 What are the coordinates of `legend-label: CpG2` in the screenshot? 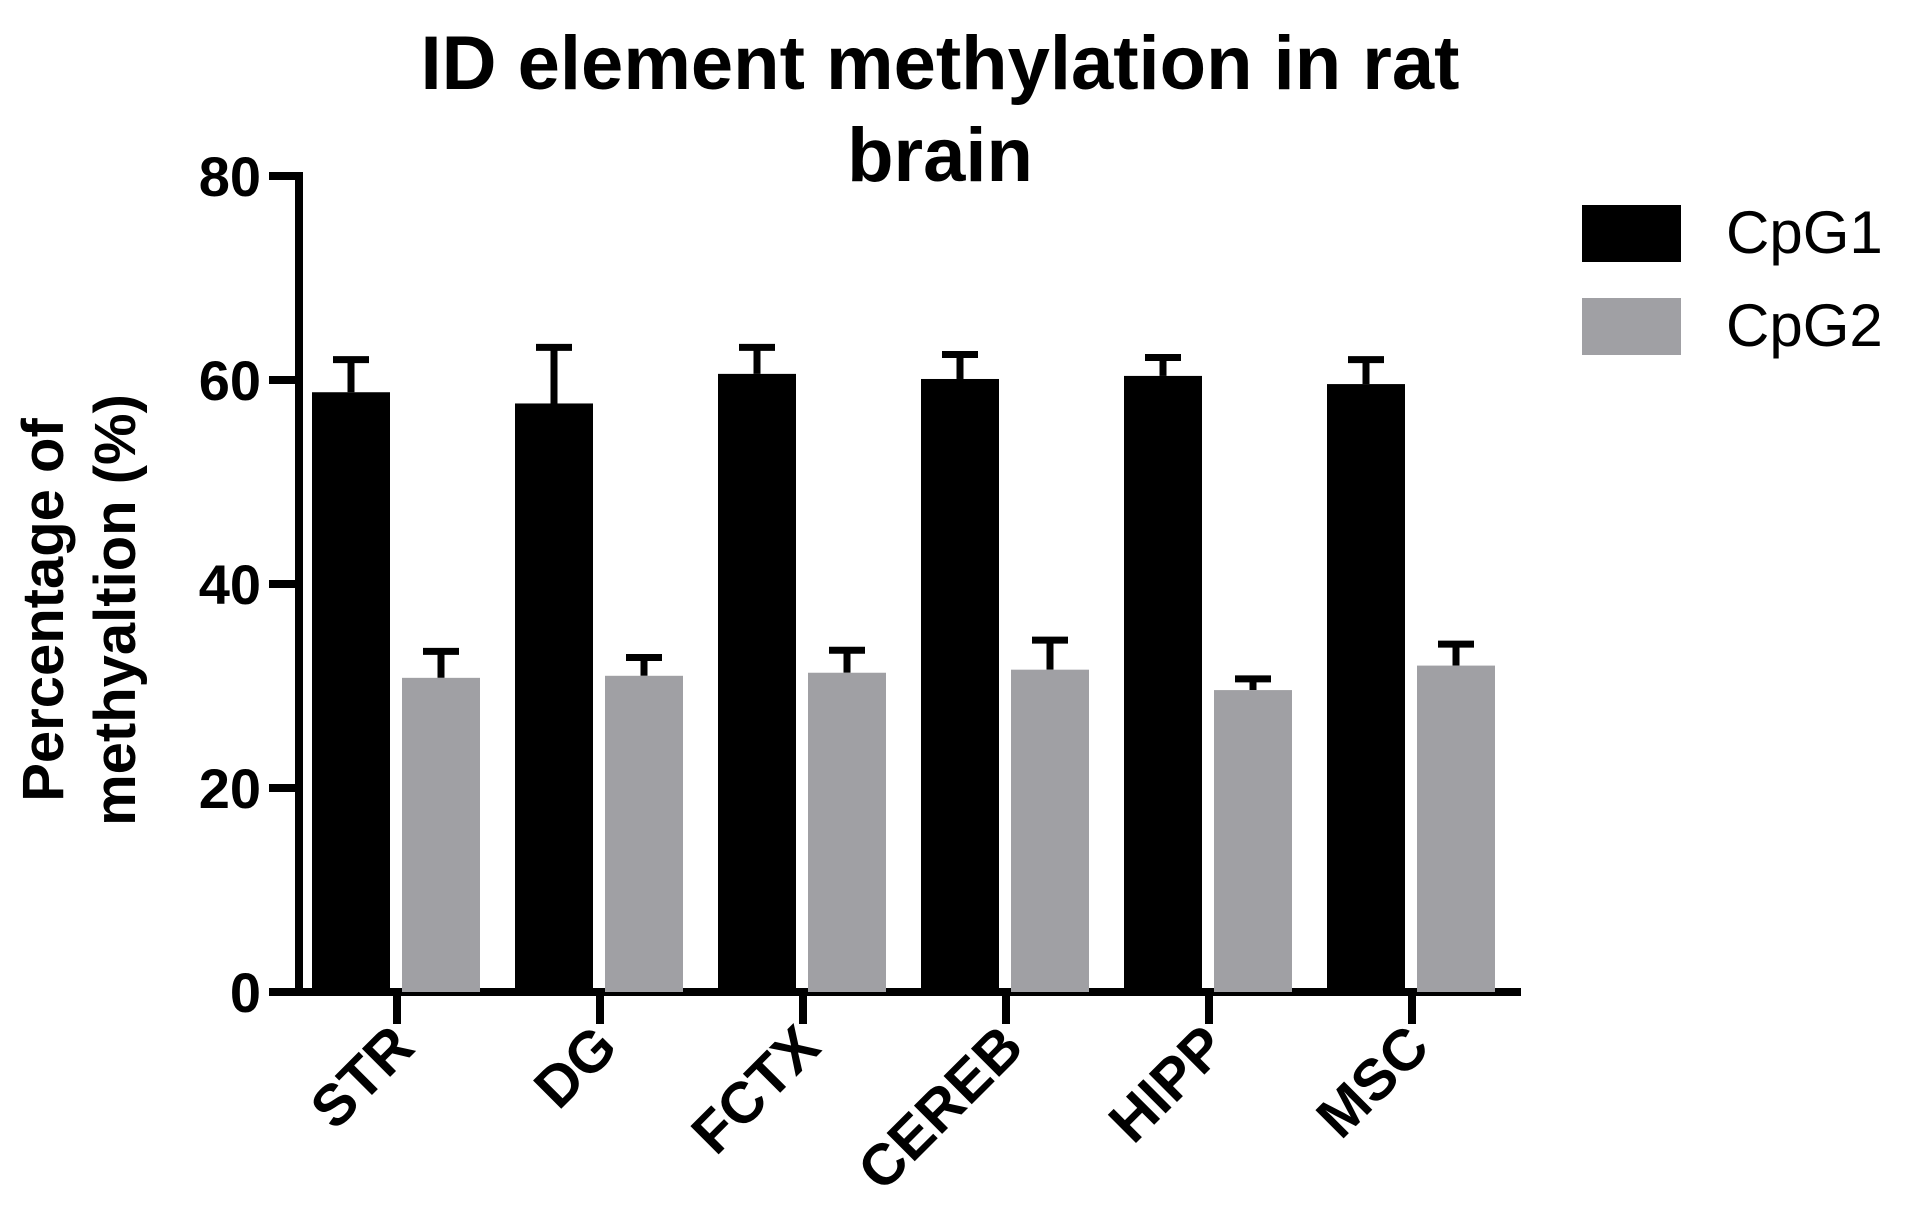 It's located at (1804, 325).